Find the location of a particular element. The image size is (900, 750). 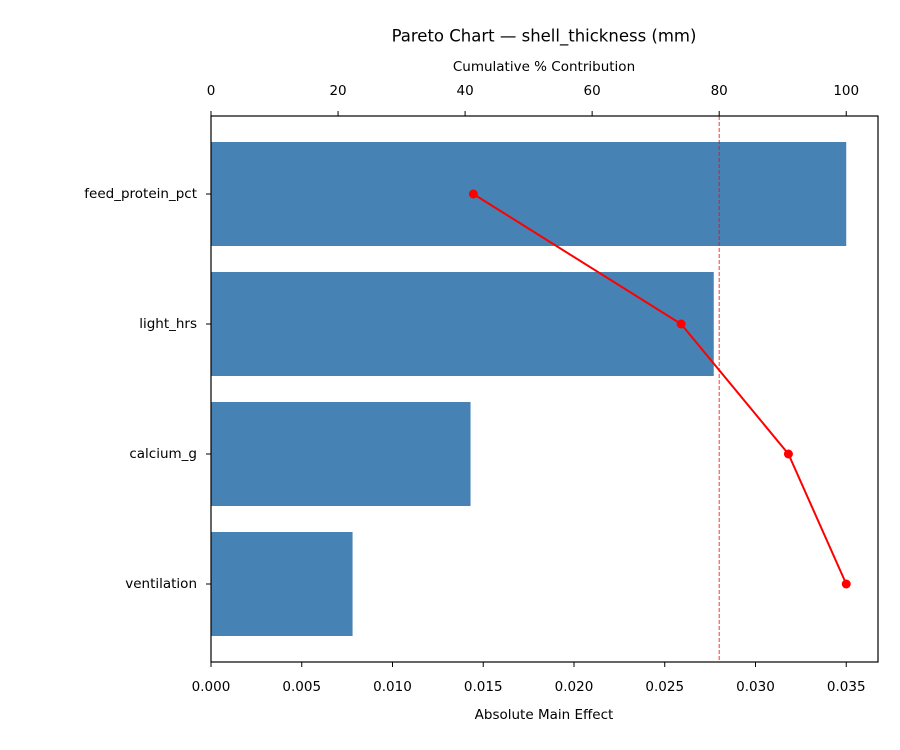

x2-tick-label: 40 is located at coordinates (465, 91).